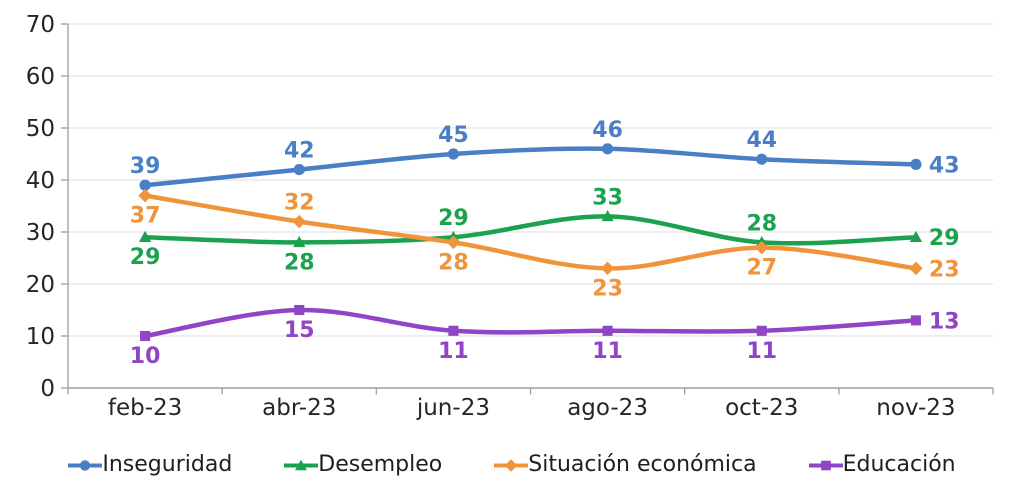  What do you see at coordinates (299, 203) in the screenshot?
I see `data-label-situacion-economica: 32` at bounding box center [299, 203].